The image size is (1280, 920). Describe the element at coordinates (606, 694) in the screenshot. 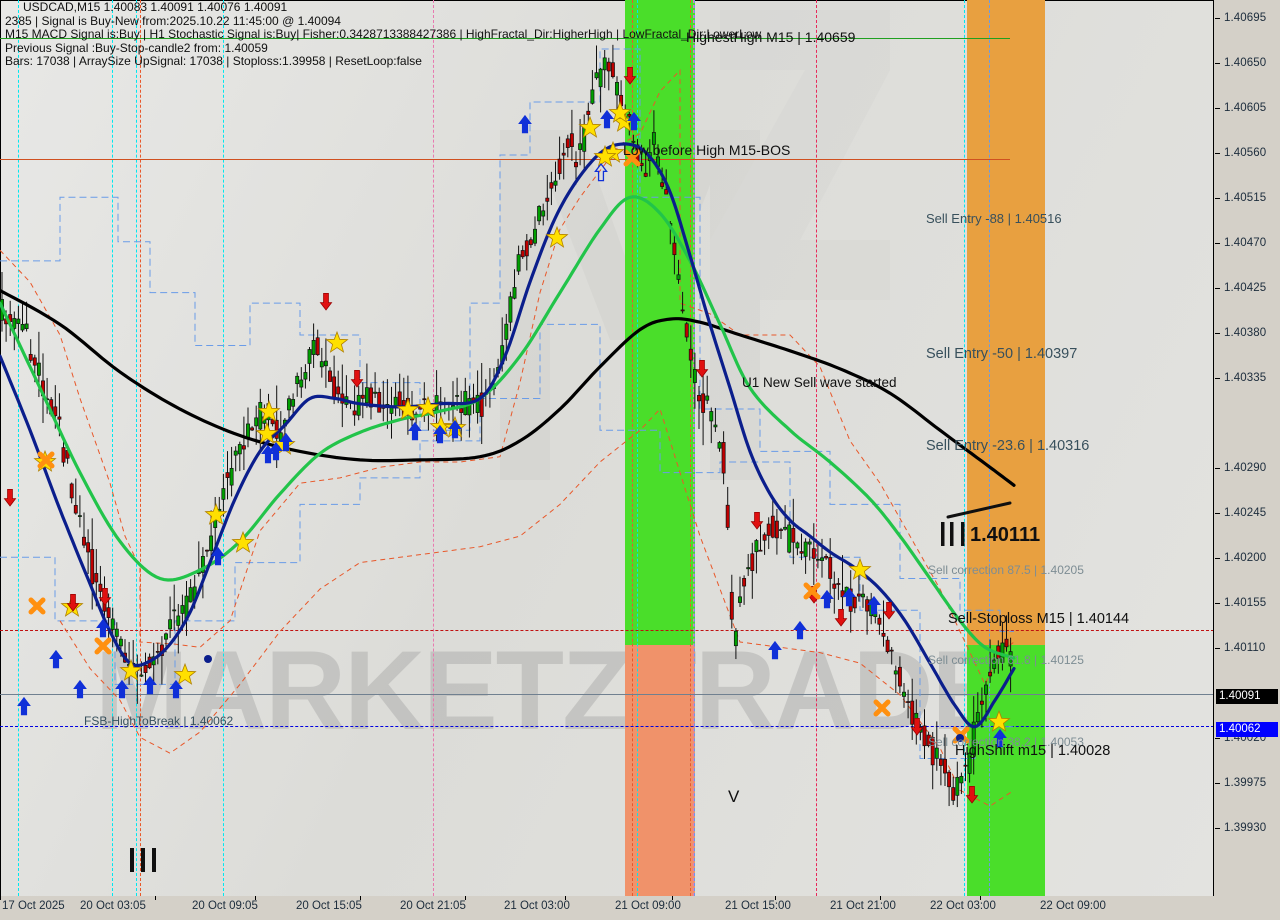

I see `hline-bid` at that location.